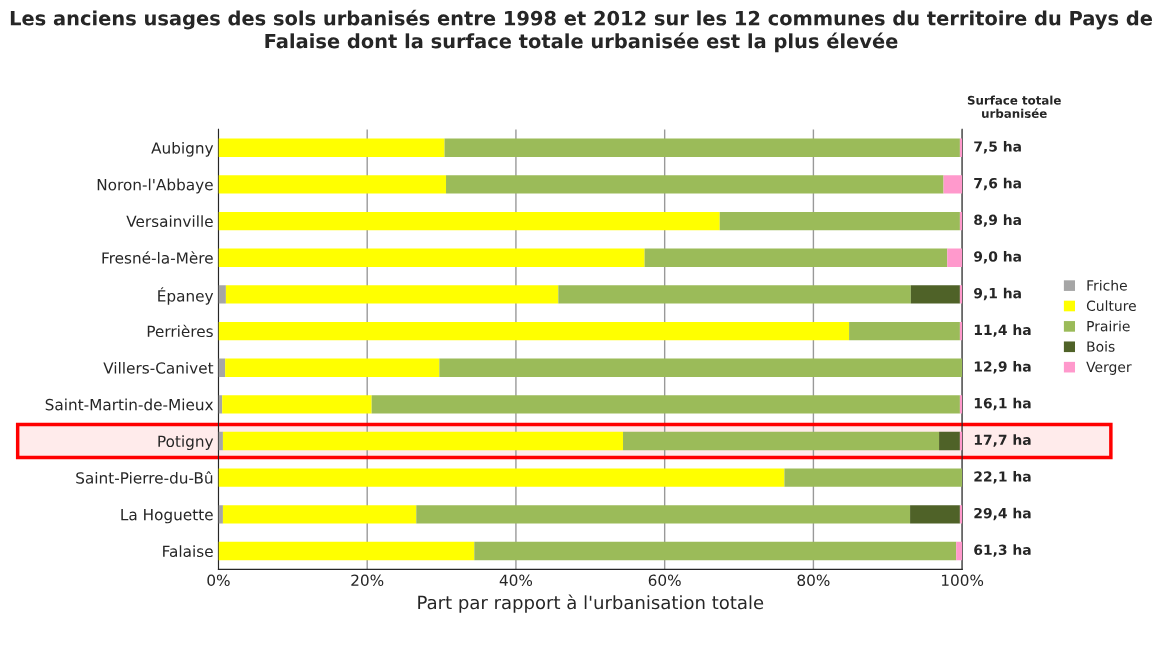 This screenshot has width=1162, height=647. What do you see at coordinates (1002, 330) in the screenshot?
I see `text: 11,4 ha` at bounding box center [1002, 330].